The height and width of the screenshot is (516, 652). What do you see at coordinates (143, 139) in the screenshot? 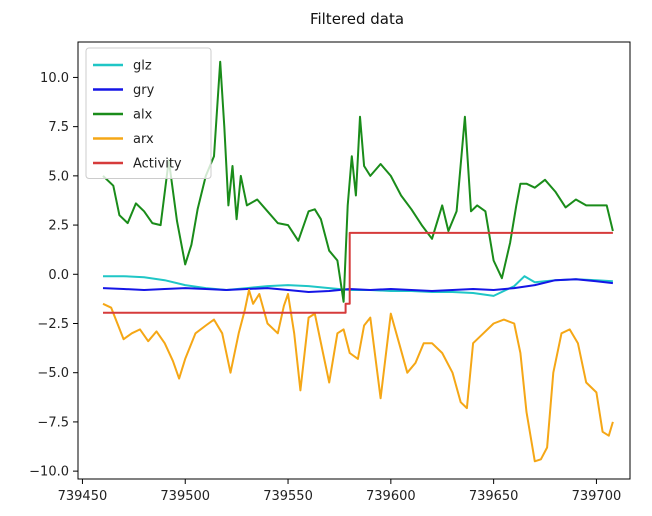
I see `legend-label-arx: arx` at bounding box center [143, 139].